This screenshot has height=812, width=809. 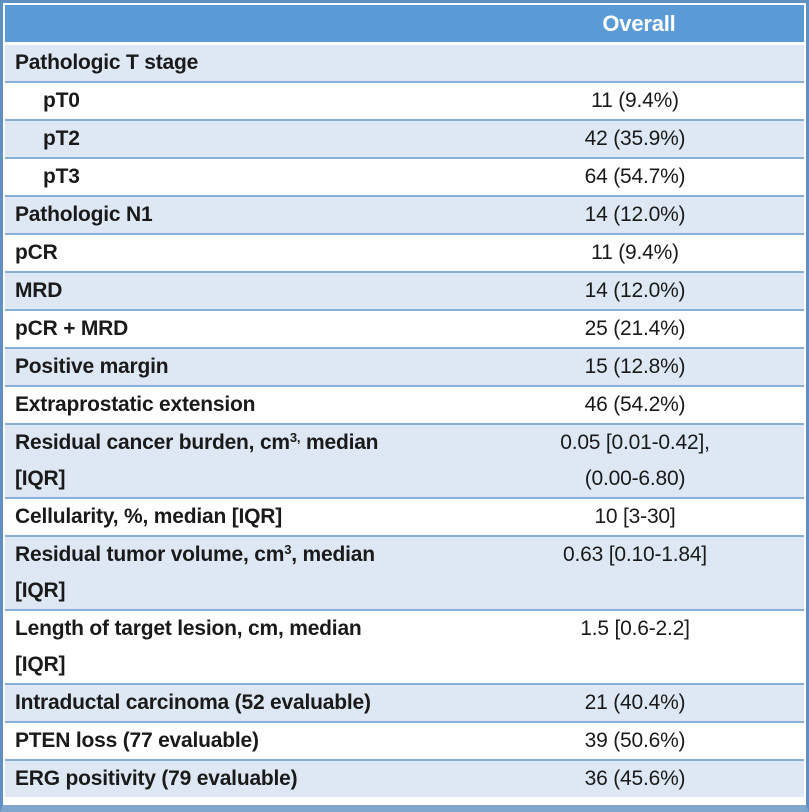 I want to click on header-spacer, so click(x=239, y=23).